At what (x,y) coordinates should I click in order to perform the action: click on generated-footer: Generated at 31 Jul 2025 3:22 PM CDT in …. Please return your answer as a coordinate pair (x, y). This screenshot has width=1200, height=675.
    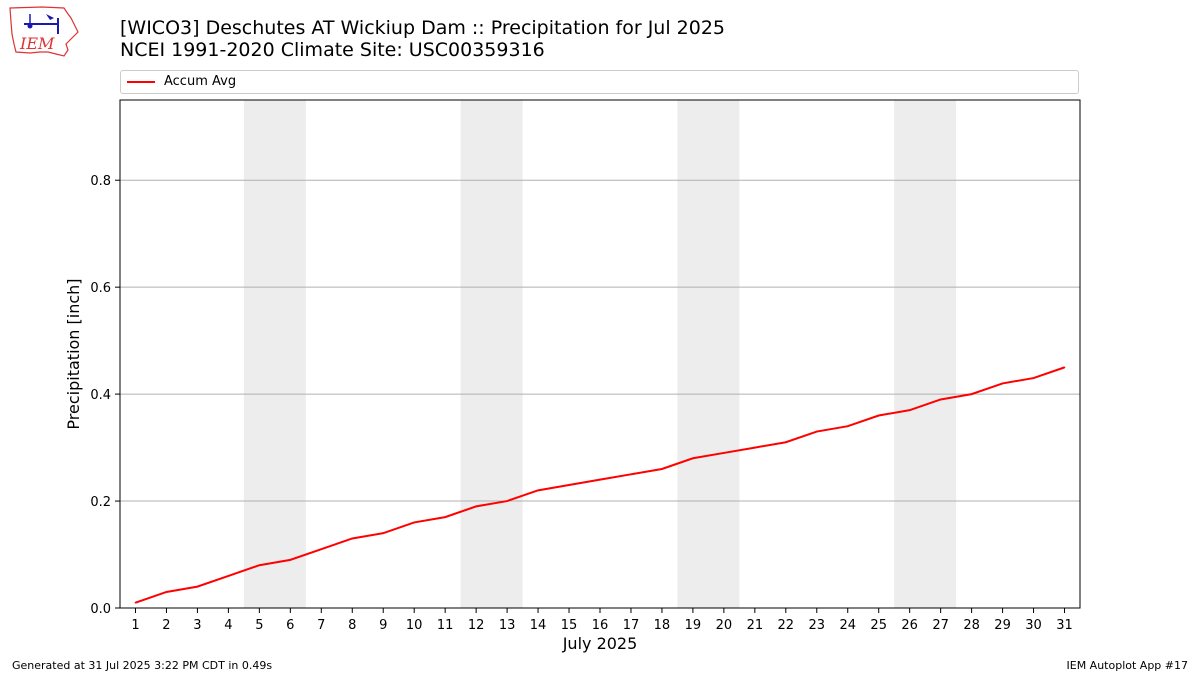
    Looking at the image, I should click on (142, 665).